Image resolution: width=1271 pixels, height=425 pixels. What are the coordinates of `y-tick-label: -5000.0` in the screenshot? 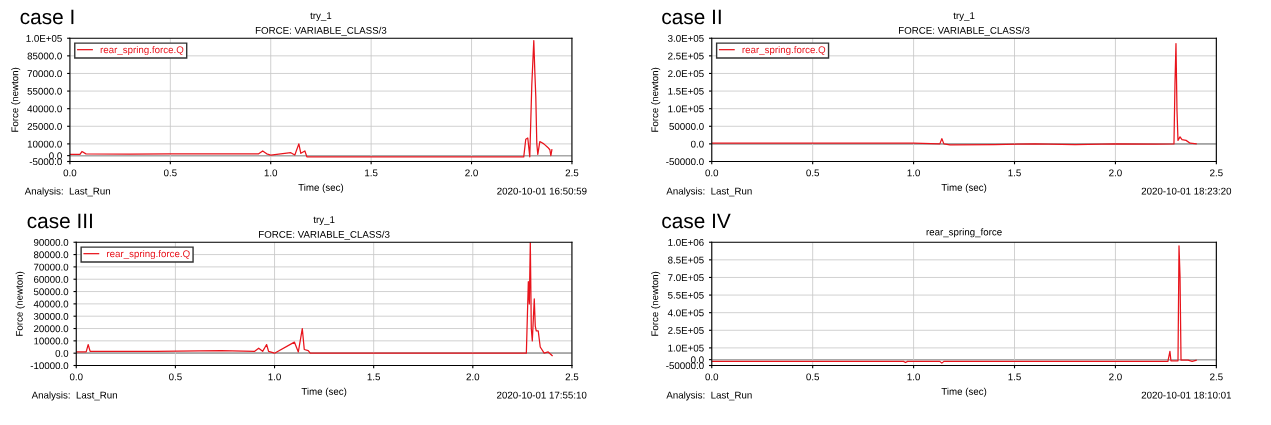 It's located at (45, 162).